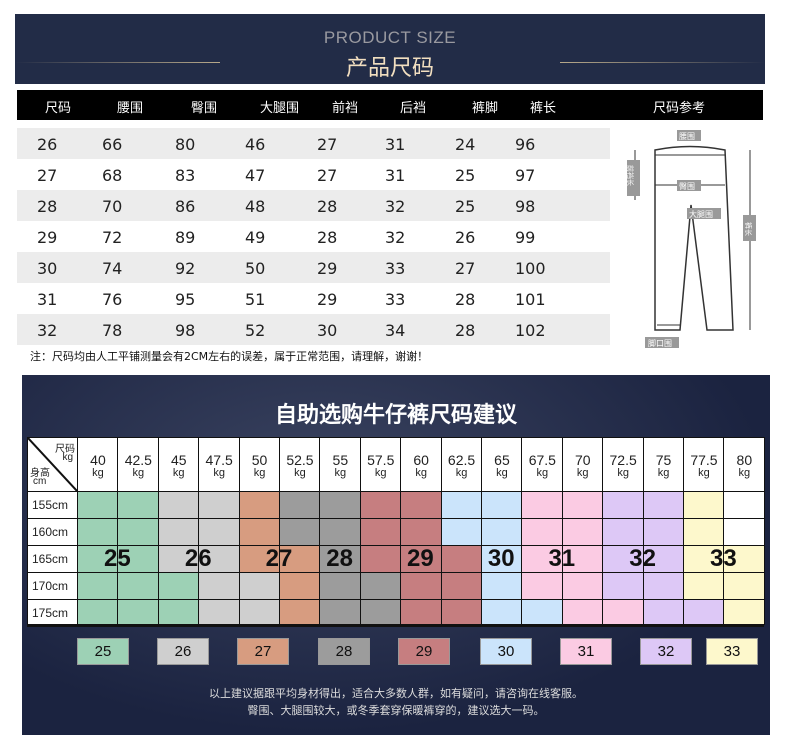  Describe the element at coordinates (642, 558) in the screenshot. I see `size-label: 32` at that location.